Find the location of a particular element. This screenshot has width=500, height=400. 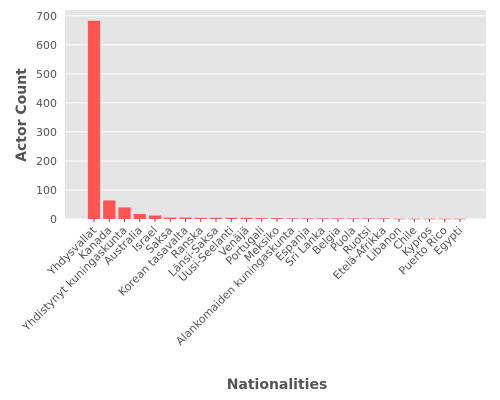

y-axis-ticks: 0 100 200 300 400 500 600 700 is located at coordinates (46, 118).